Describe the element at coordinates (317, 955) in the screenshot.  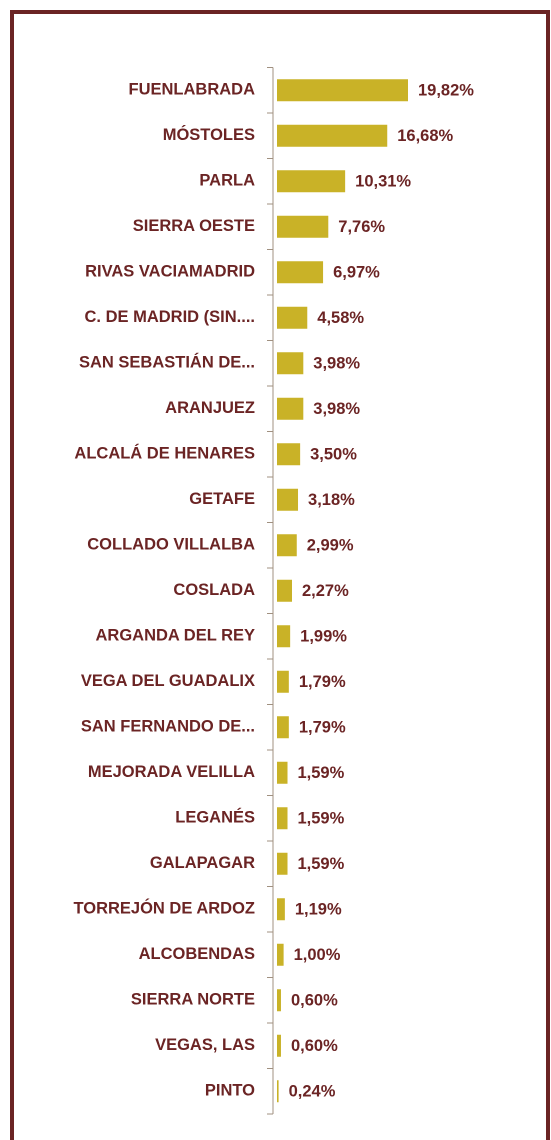
I see `value-label: 1,00%` at that location.